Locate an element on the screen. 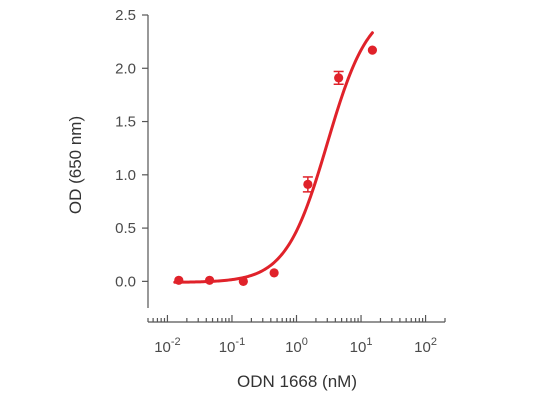 This screenshot has width=550, height=405. y-tick-label: 1.0 is located at coordinates (125, 175).